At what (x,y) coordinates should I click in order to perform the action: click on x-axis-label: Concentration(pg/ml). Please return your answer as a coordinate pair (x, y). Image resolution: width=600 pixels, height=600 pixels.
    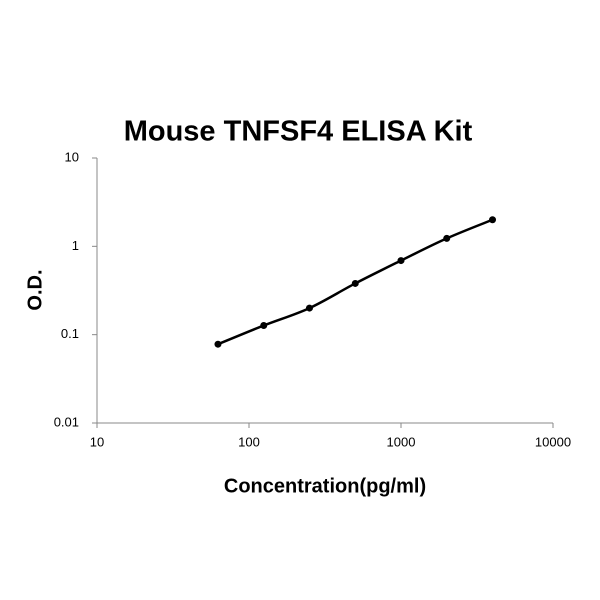
    Looking at the image, I should click on (325, 486).